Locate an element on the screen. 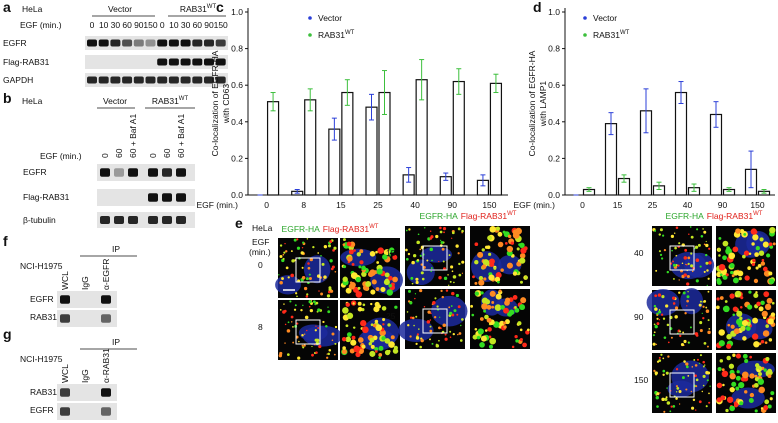  label: e is located at coordinates (239, 223).